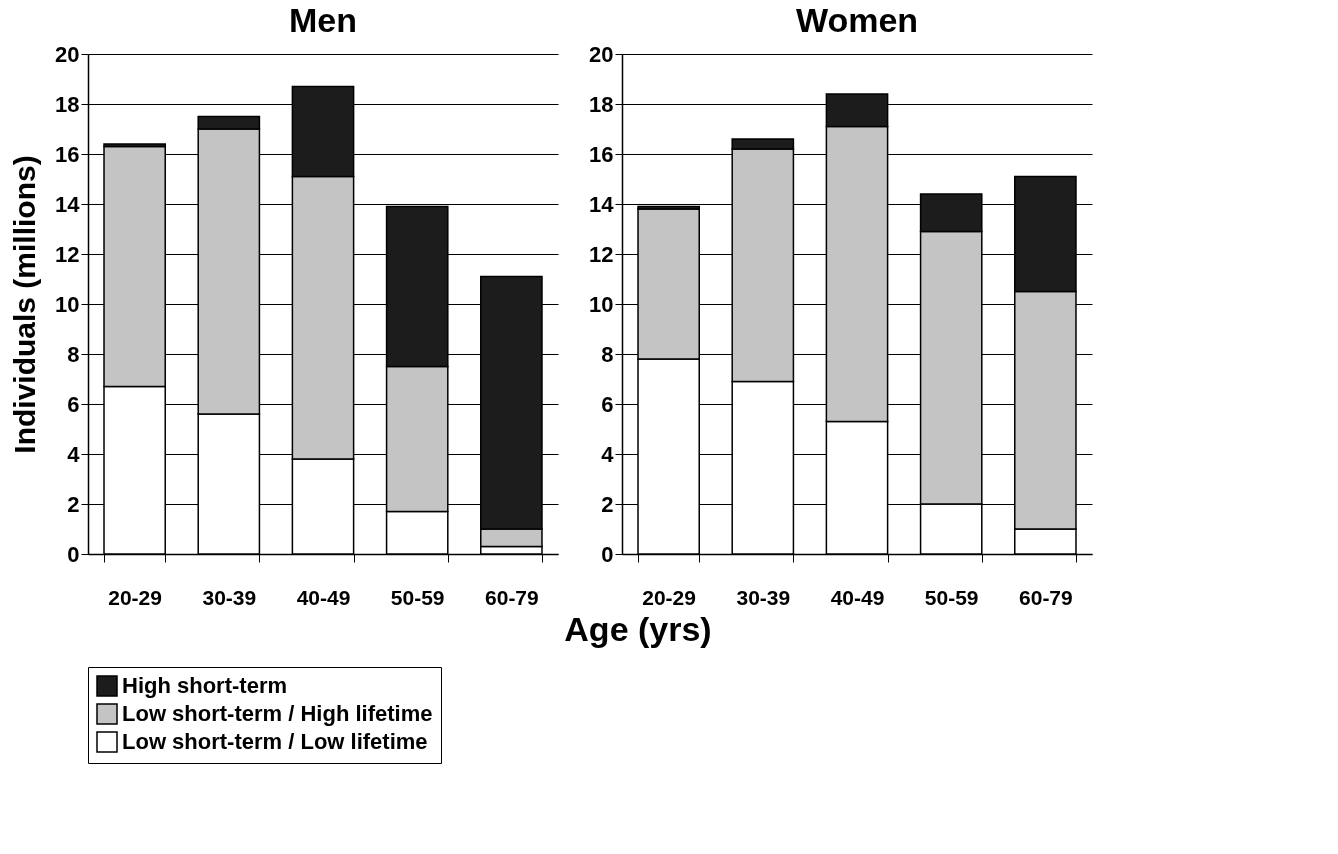  What do you see at coordinates (638, 629) in the screenshot?
I see `x-axis-title: Age (yrs)` at bounding box center [638, 629].